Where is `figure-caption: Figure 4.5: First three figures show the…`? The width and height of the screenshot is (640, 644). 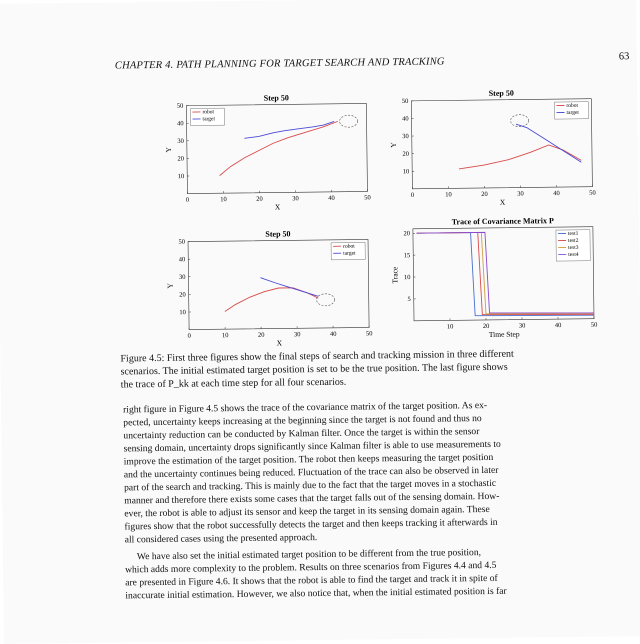 figure-caption: Figure 4.5: First three figures show the… is located at coordinates (380, 368).